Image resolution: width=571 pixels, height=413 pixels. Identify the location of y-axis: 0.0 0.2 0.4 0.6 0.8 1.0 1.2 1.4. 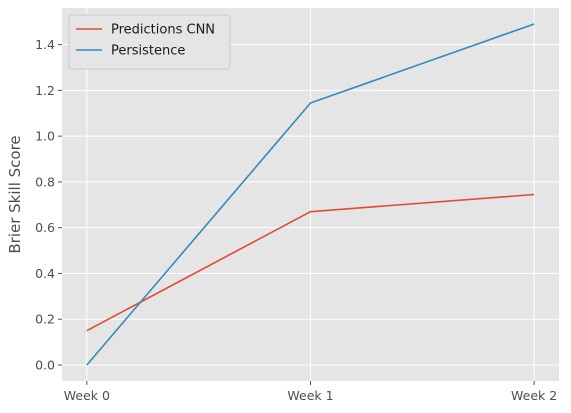
(48, 204).